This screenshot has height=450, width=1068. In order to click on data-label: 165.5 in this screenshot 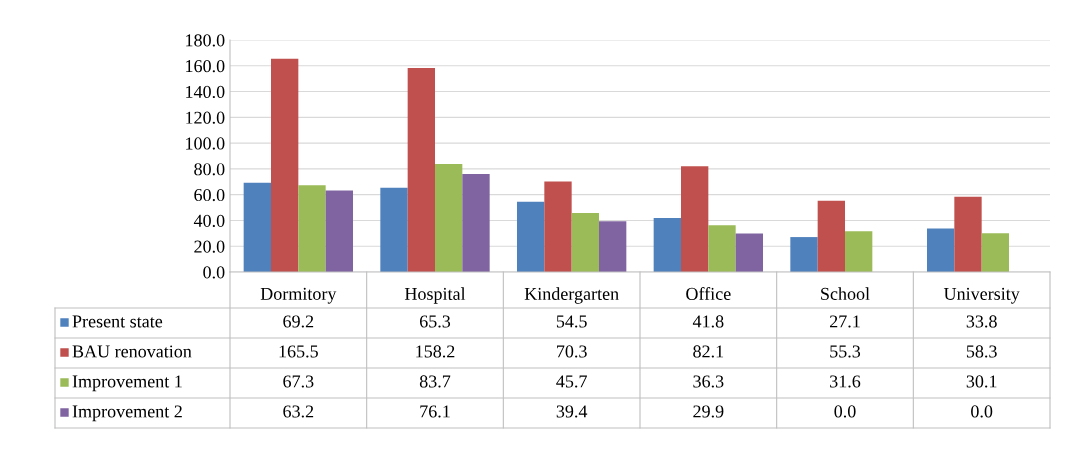, I will do `click(298, 351)`.